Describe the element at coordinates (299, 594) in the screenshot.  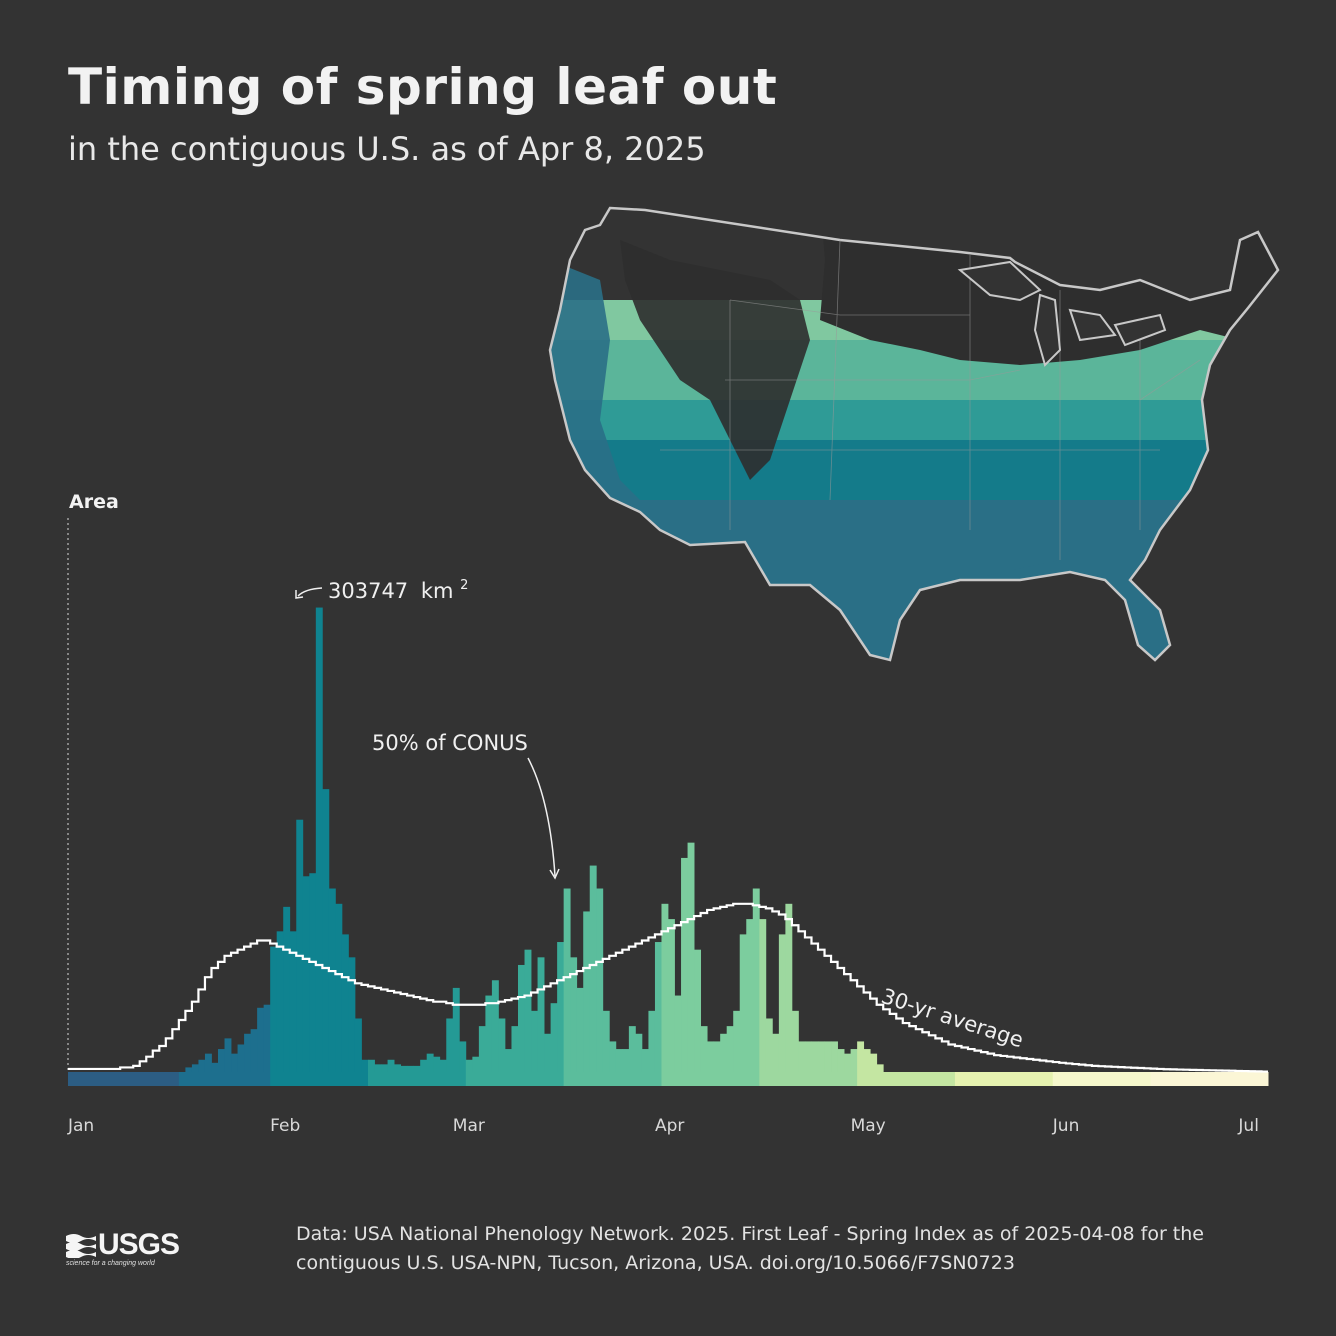
I see `peak-arrow-head` at that location.